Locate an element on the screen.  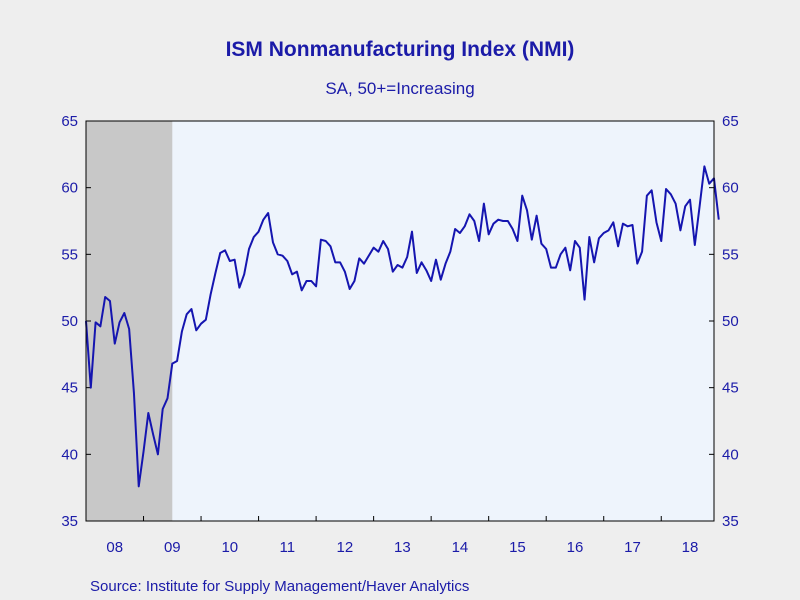
x-tick-label: 08 is located at coordinates (114, 547).